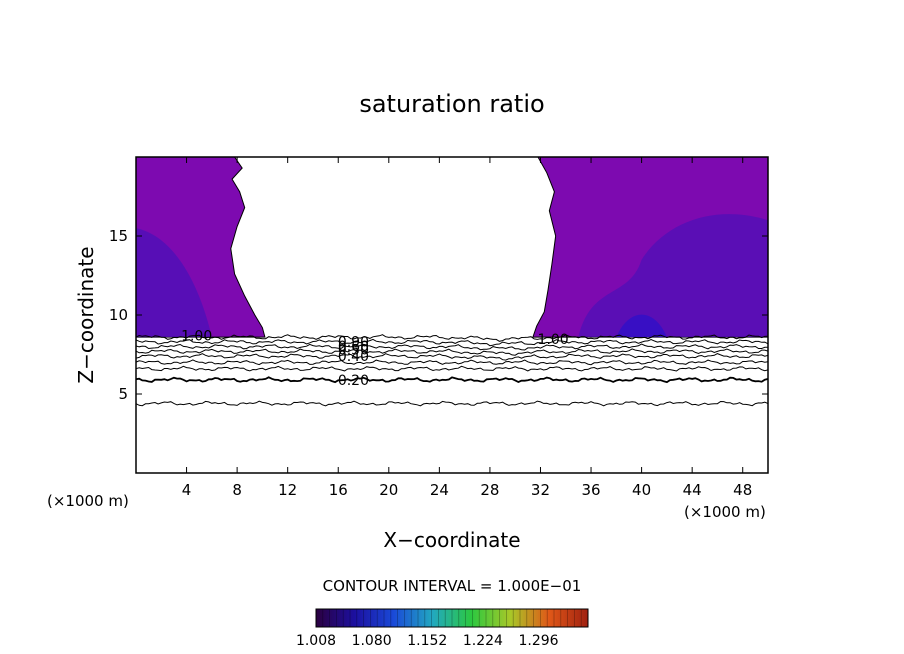  What do you see at coordinates (483, 641) in the screenshot?
I see `colorbar-tick-label: 1.224` at bounding box center [483, 641].